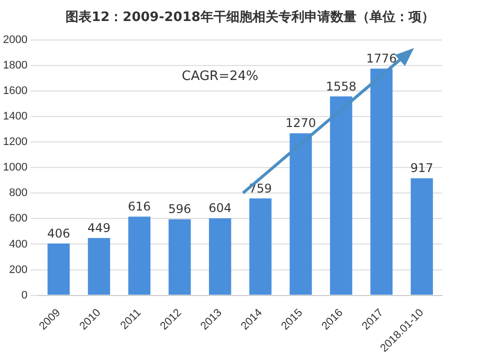  Describe the element at coordinates (250, 17) in the screenshot. I see `chart-title: 图表12：2009-2018年干细胞相关专利申请数量（单位：项）` at that location.